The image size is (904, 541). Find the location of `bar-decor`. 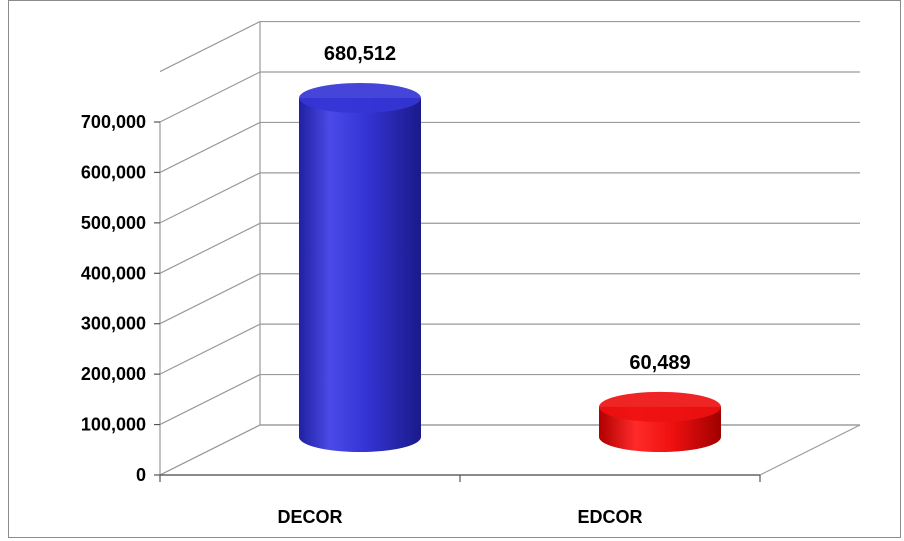

bar-decor is located at coordinates (360, 267).